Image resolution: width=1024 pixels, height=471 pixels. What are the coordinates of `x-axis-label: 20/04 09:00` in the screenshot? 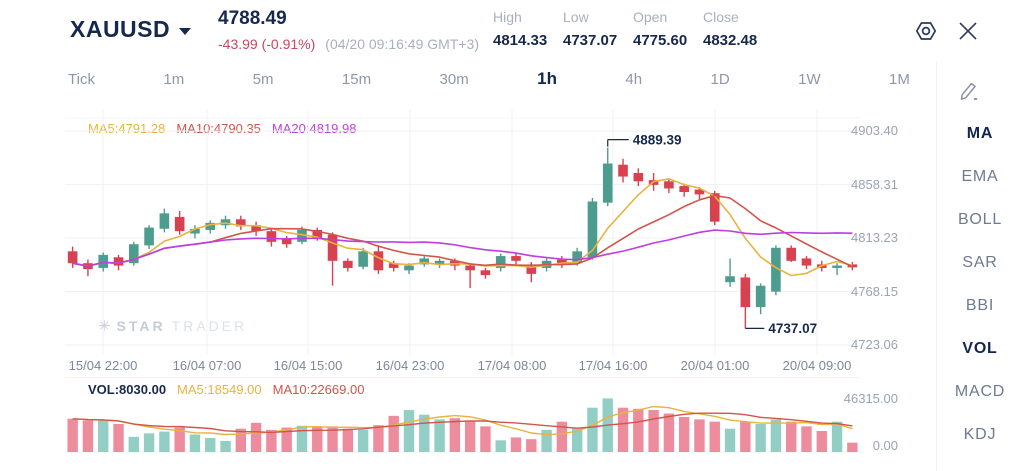 It's located at (817, 365).